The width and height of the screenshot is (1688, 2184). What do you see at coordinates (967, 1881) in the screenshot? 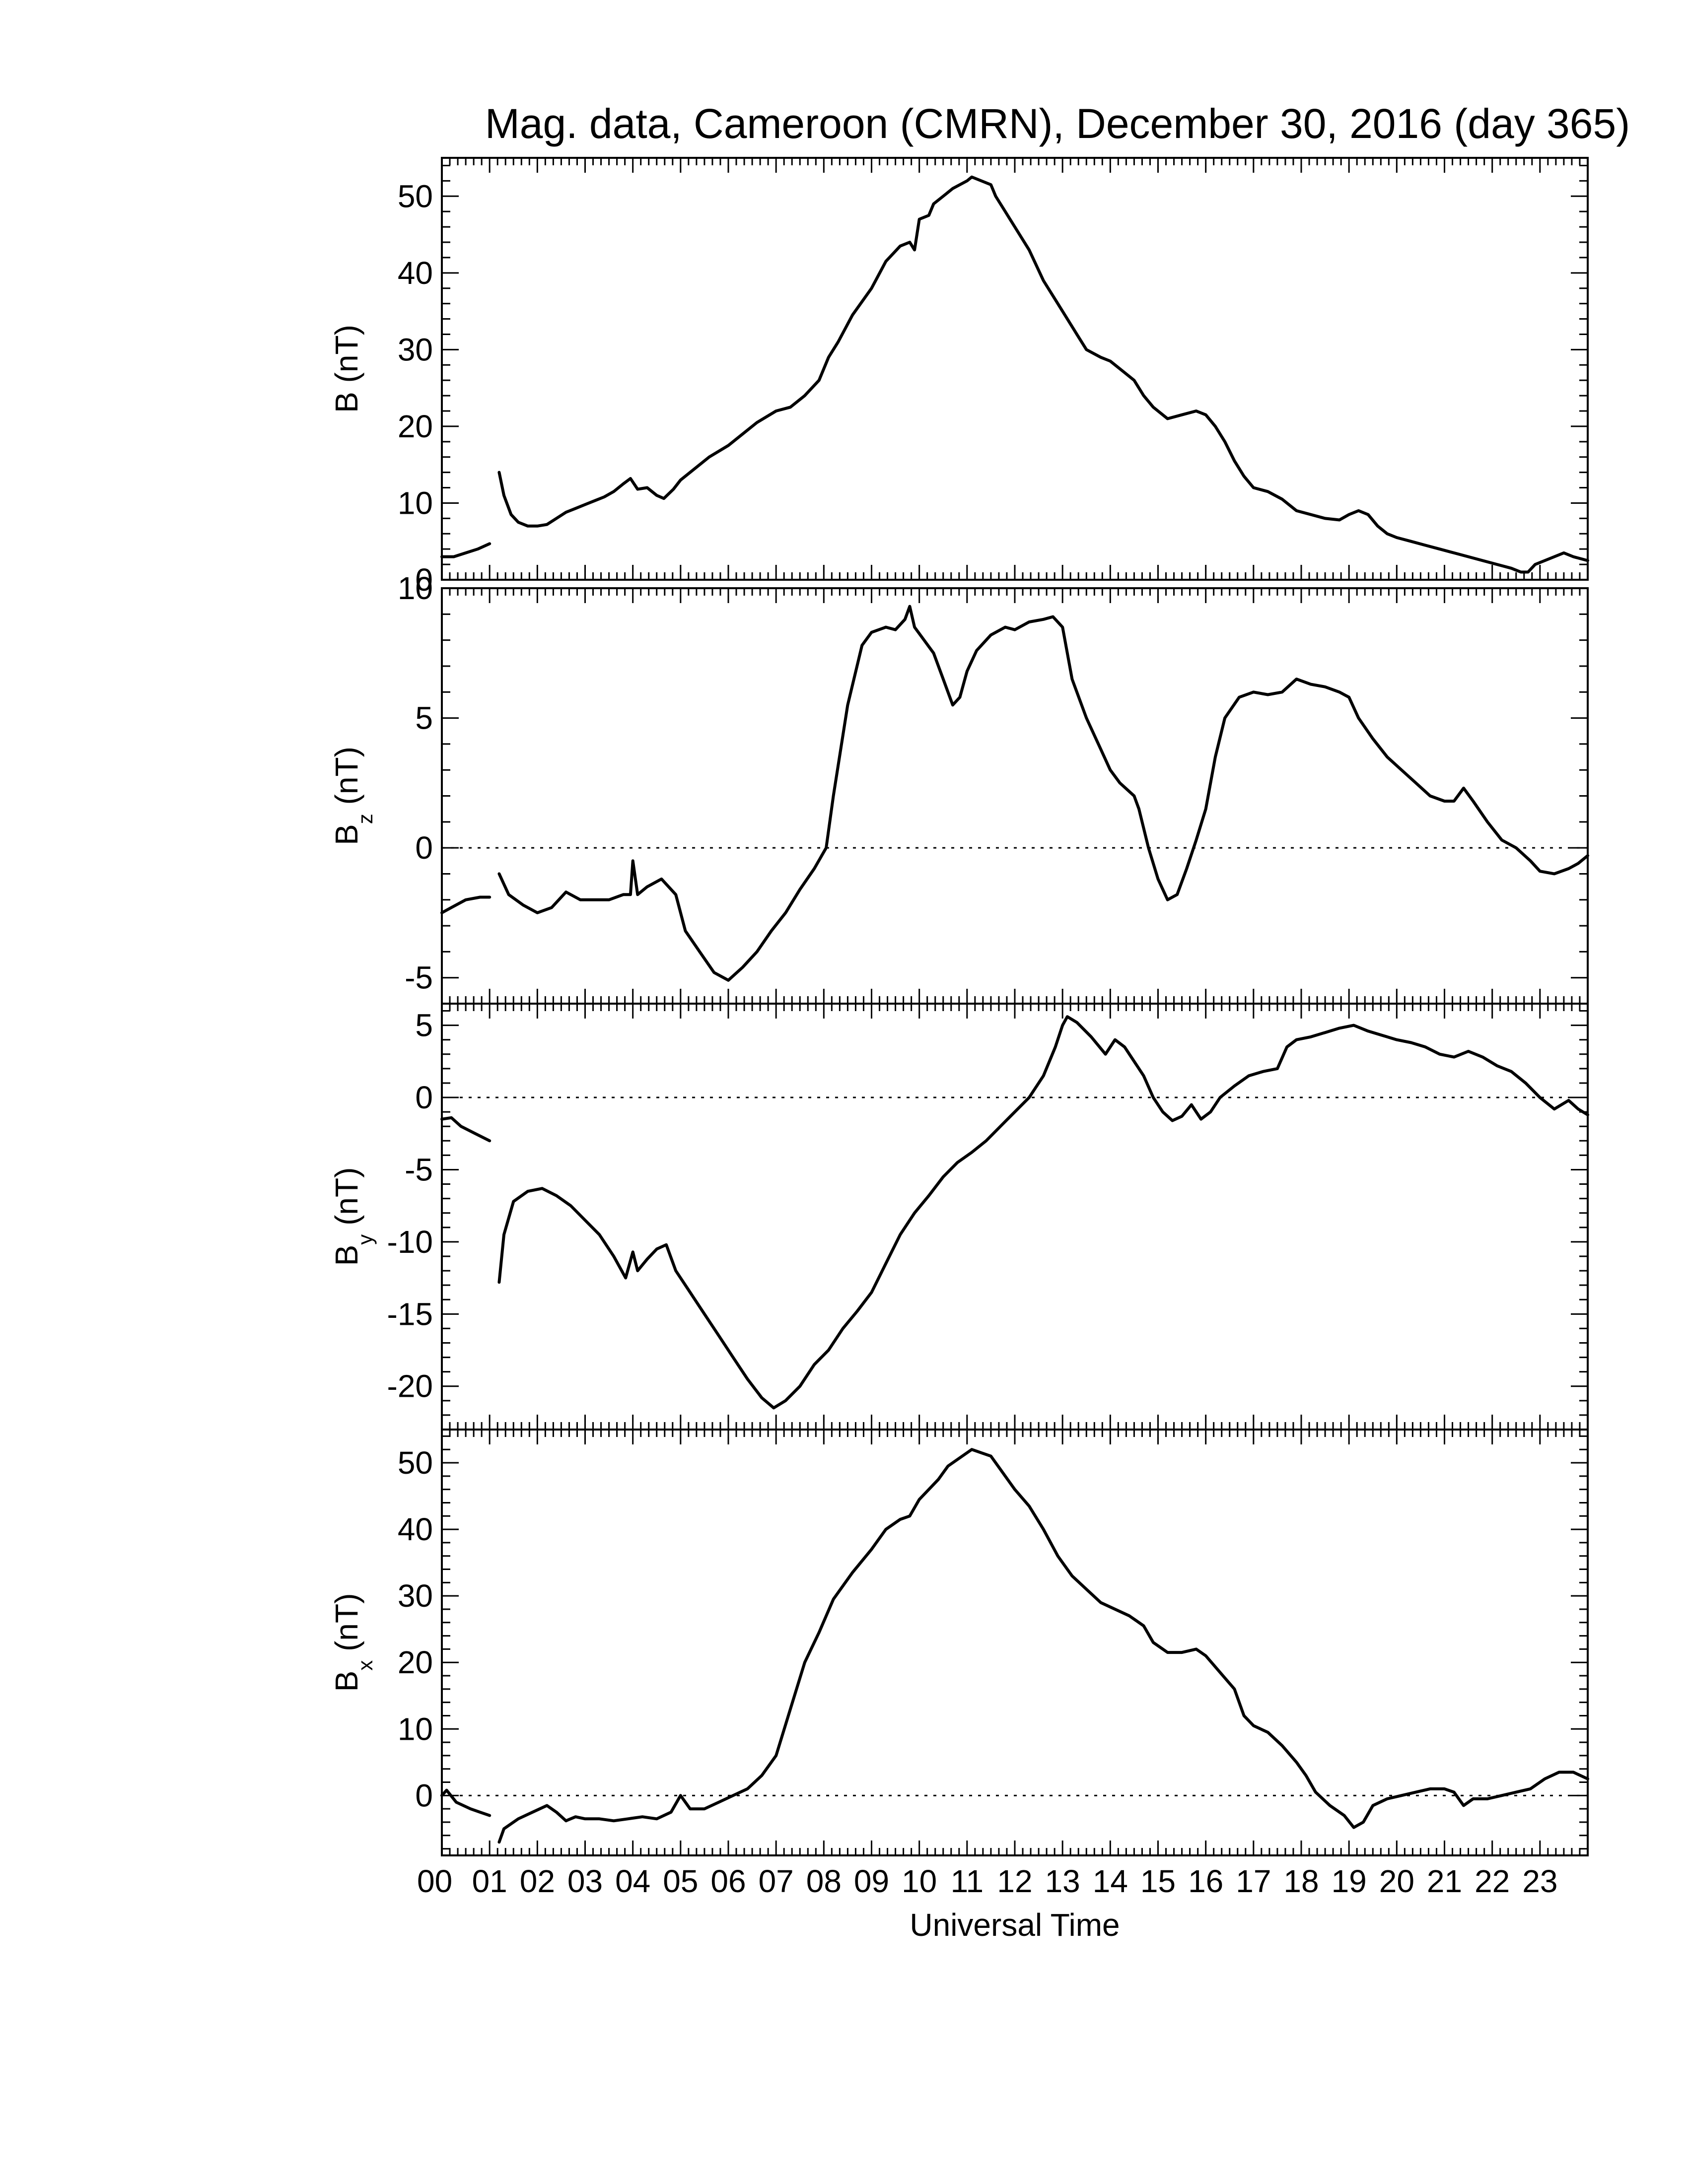
I see `x-tick-label: 11` at bounding box center [967, 1881].